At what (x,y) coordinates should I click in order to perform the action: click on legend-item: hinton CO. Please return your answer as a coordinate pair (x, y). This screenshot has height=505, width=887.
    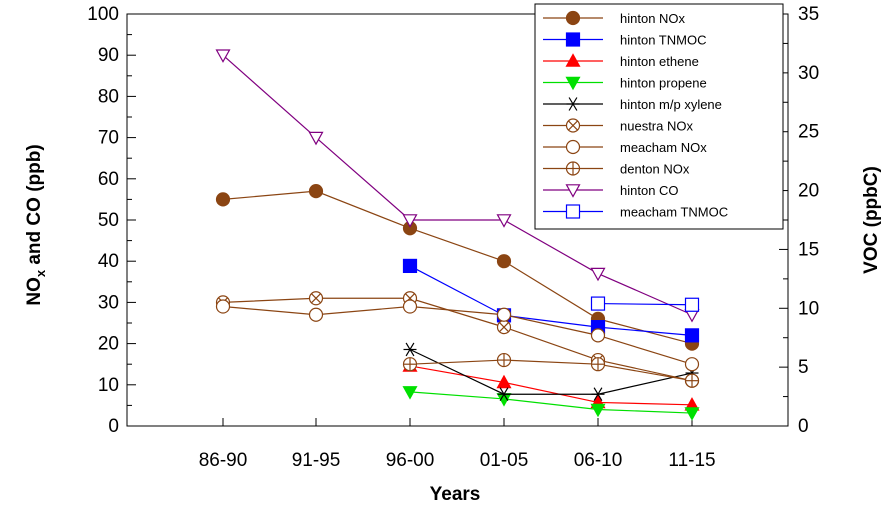
    Looking at the image, I should click on (611, 190).